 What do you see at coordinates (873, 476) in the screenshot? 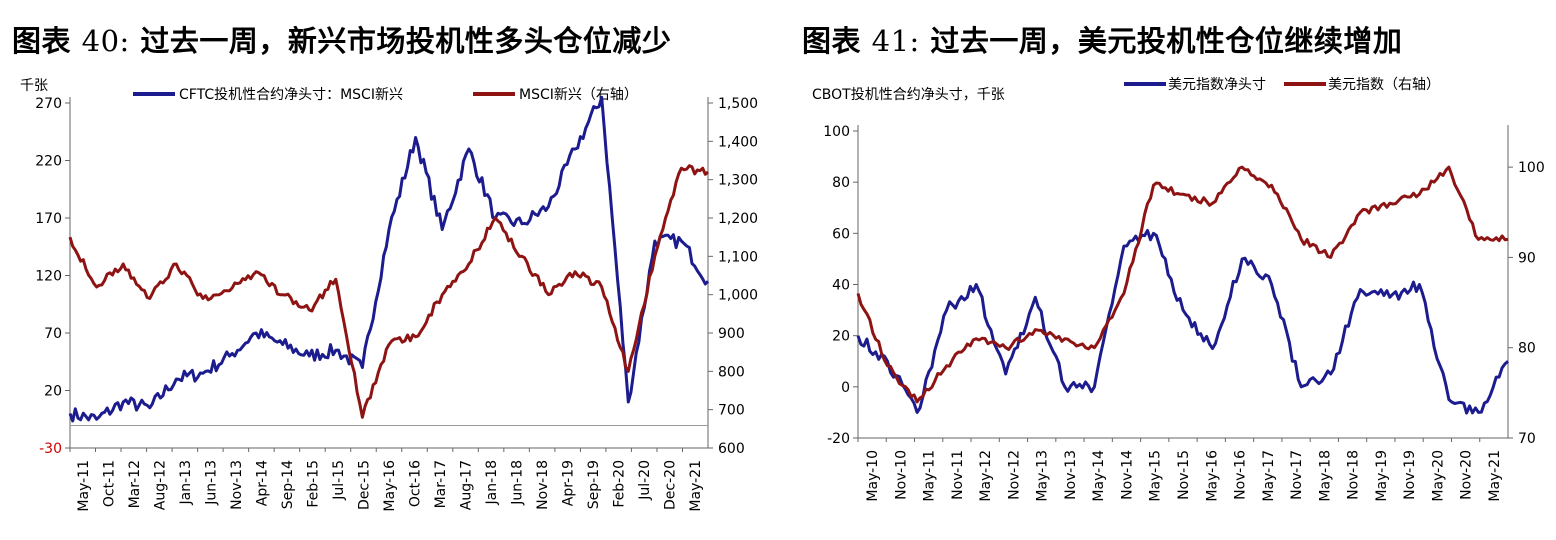
I see `x-tick-label: May-10` at bounding box center [873, 476].